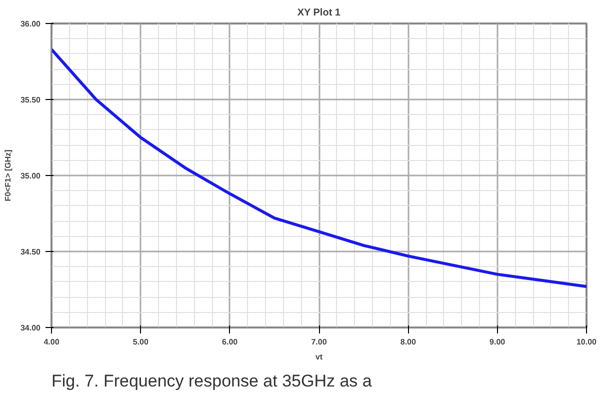 Image resolution: width=609 pixels, height=402 pixels. I want to click on x-tick-label: 10.00, so click(587, 342).